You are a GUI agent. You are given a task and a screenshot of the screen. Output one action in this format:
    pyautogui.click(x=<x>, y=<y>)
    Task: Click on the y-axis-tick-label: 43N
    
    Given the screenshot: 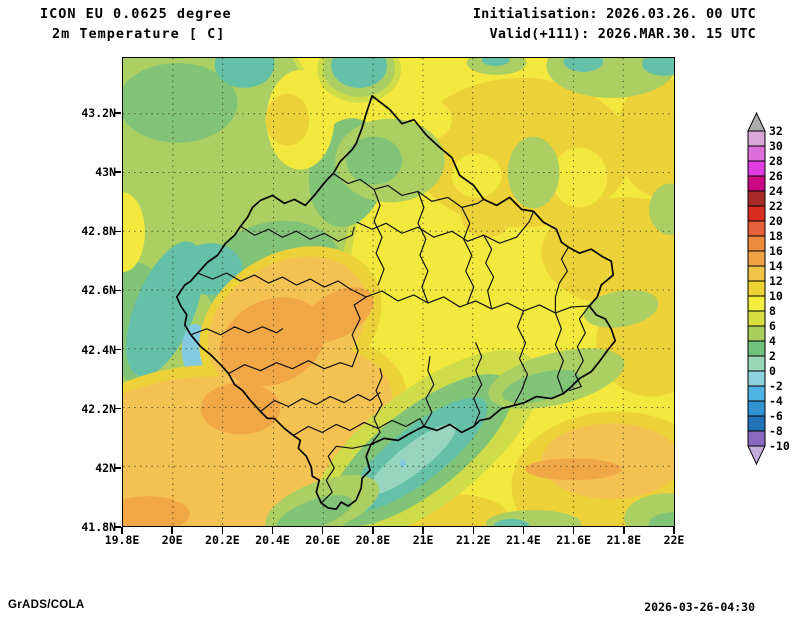 What is the action you would take?
    pyautogui.click(x=105, y=172)
    